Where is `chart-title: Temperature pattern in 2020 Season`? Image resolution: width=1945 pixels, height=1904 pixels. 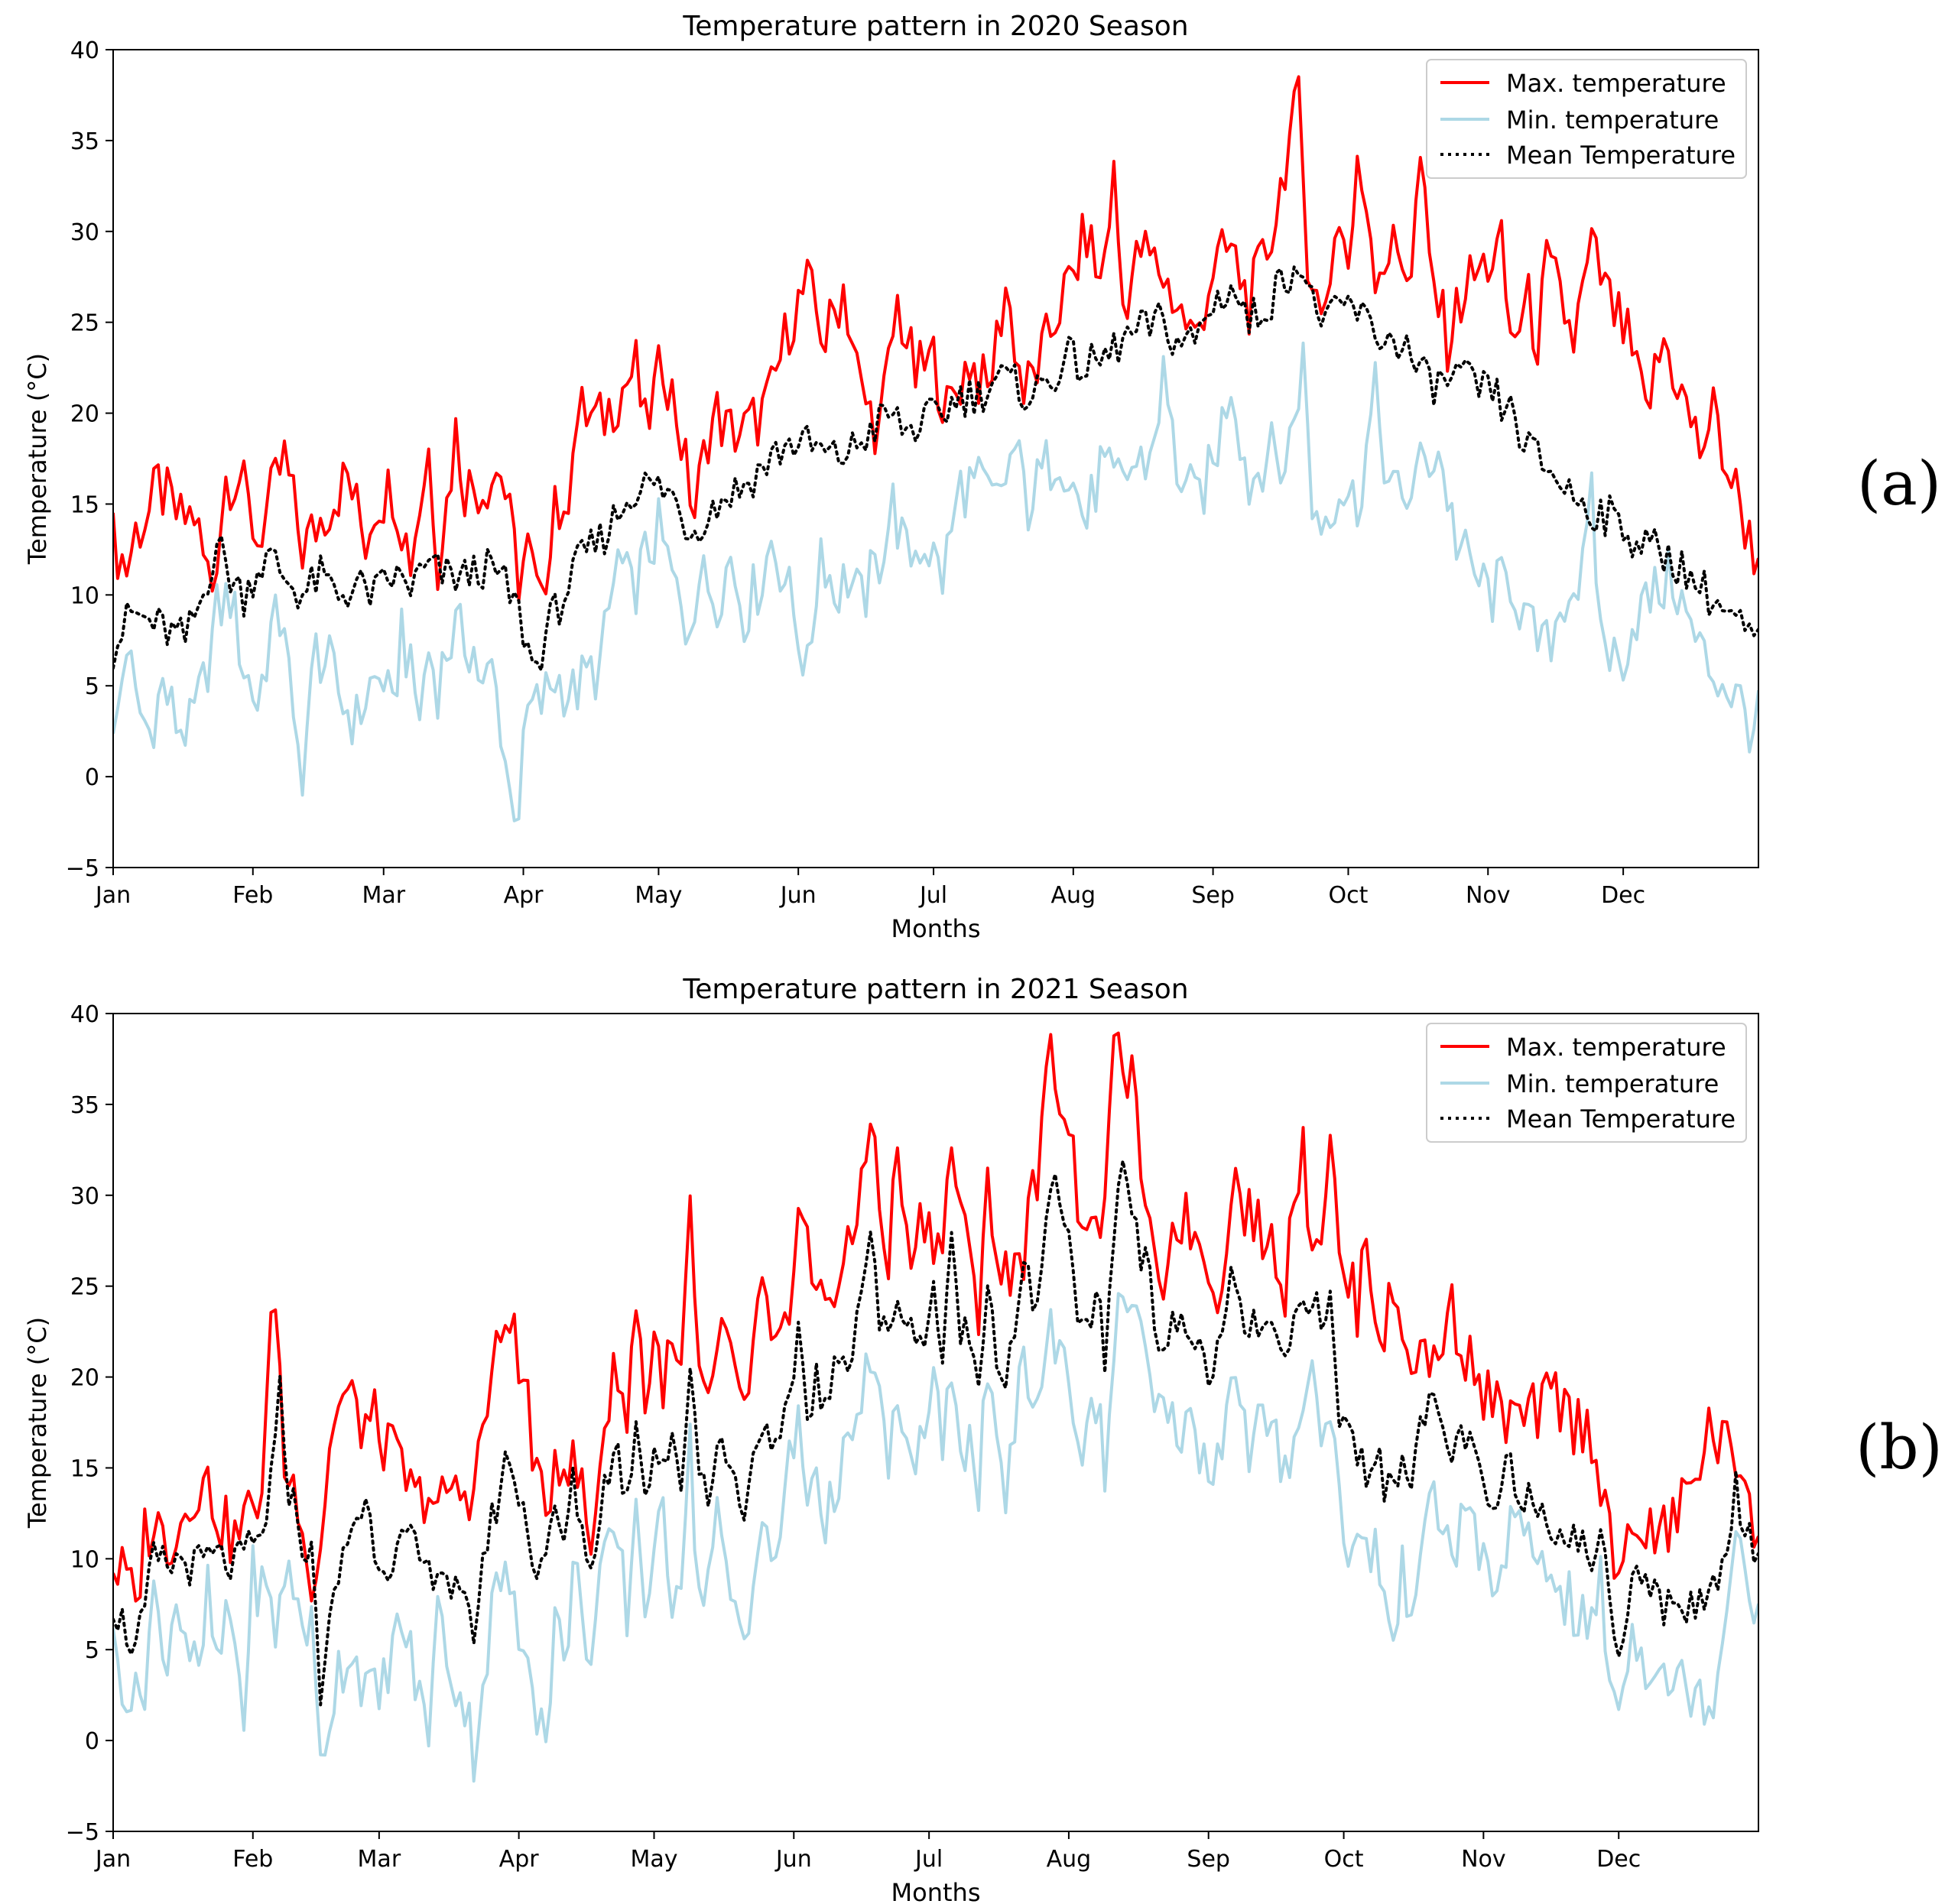
chart-title: Temperature pattern in 2020 Season is located at coordinates (935, 26).